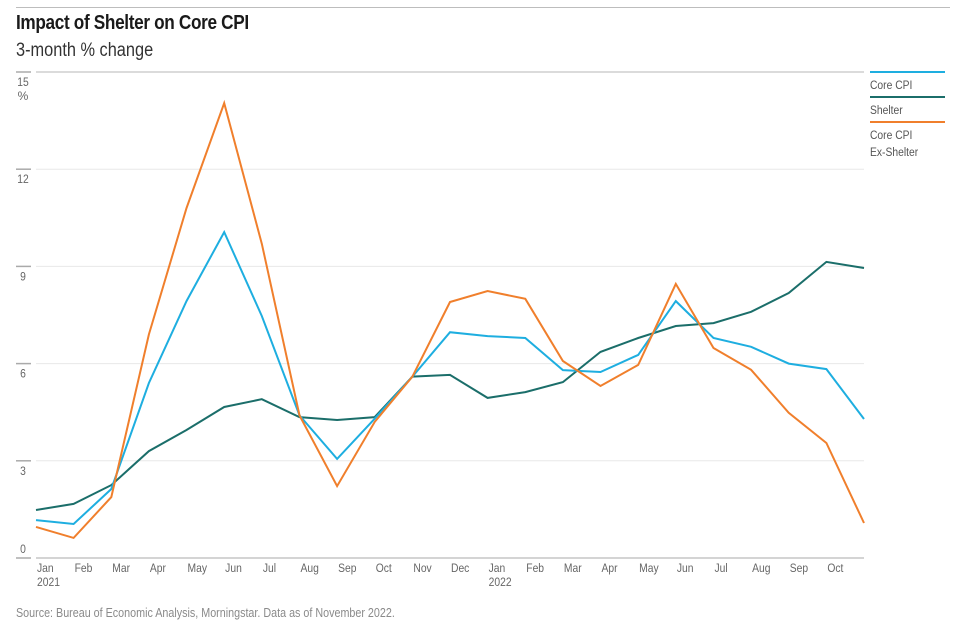 The width and height of the screenshot is (957, 628). What do you see at coordinates (23, 374) in the screenshot?
I see `y-tick-label: 6` at bounding box center [23, 374].